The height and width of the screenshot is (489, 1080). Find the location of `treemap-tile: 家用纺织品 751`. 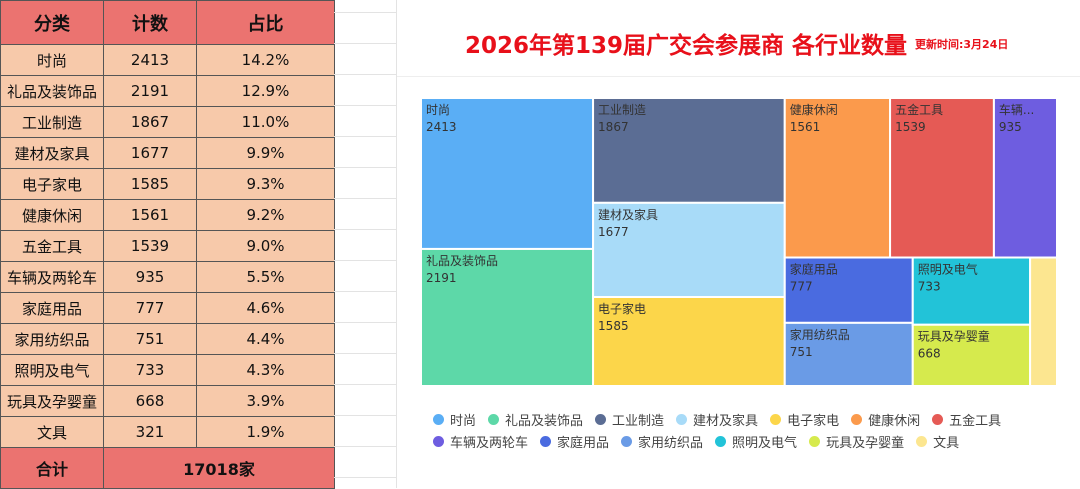

treemap-tile: 家用纺织品 751 is located at coordinates (848, 354).